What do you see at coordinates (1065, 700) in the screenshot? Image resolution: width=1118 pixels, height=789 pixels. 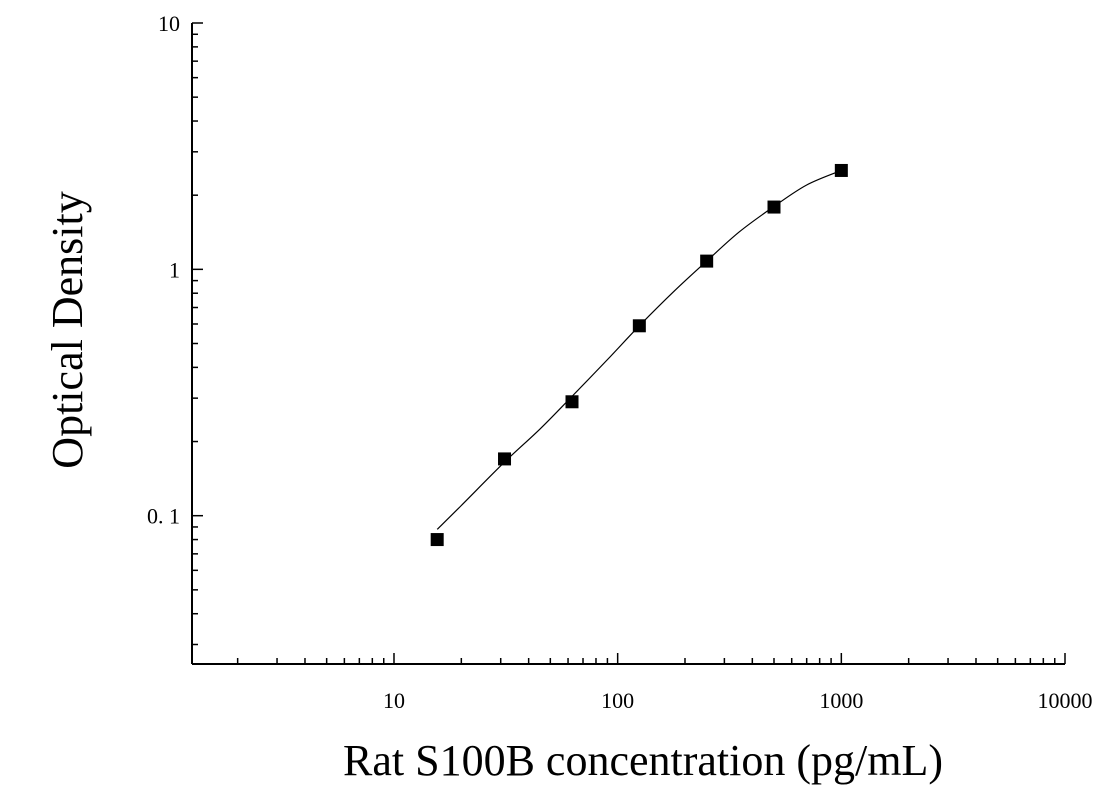 I see `x-tick-label: 10000` at bounding box center [1065, 700].